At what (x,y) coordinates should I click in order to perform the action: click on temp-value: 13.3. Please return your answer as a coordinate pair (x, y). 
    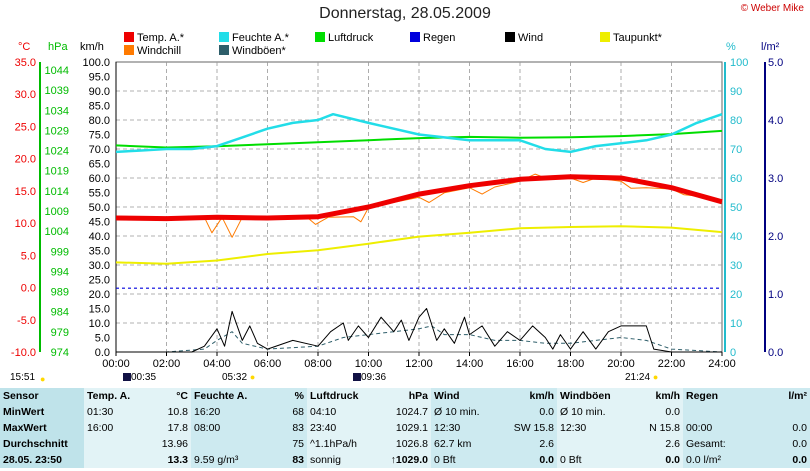
    Looking at the image, I should click on (168, 460).